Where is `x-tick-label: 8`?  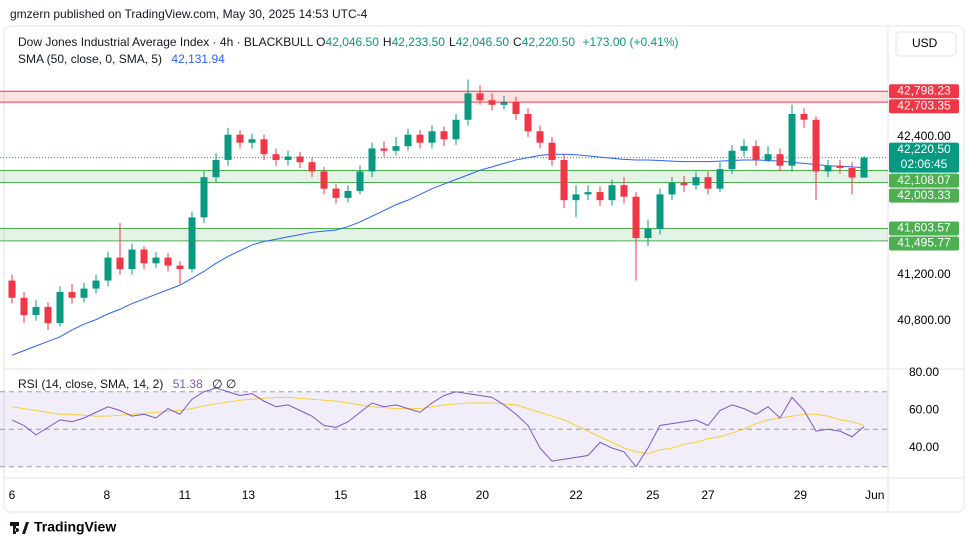
x-tick-label: 8 is located at coordinates (106, 495).